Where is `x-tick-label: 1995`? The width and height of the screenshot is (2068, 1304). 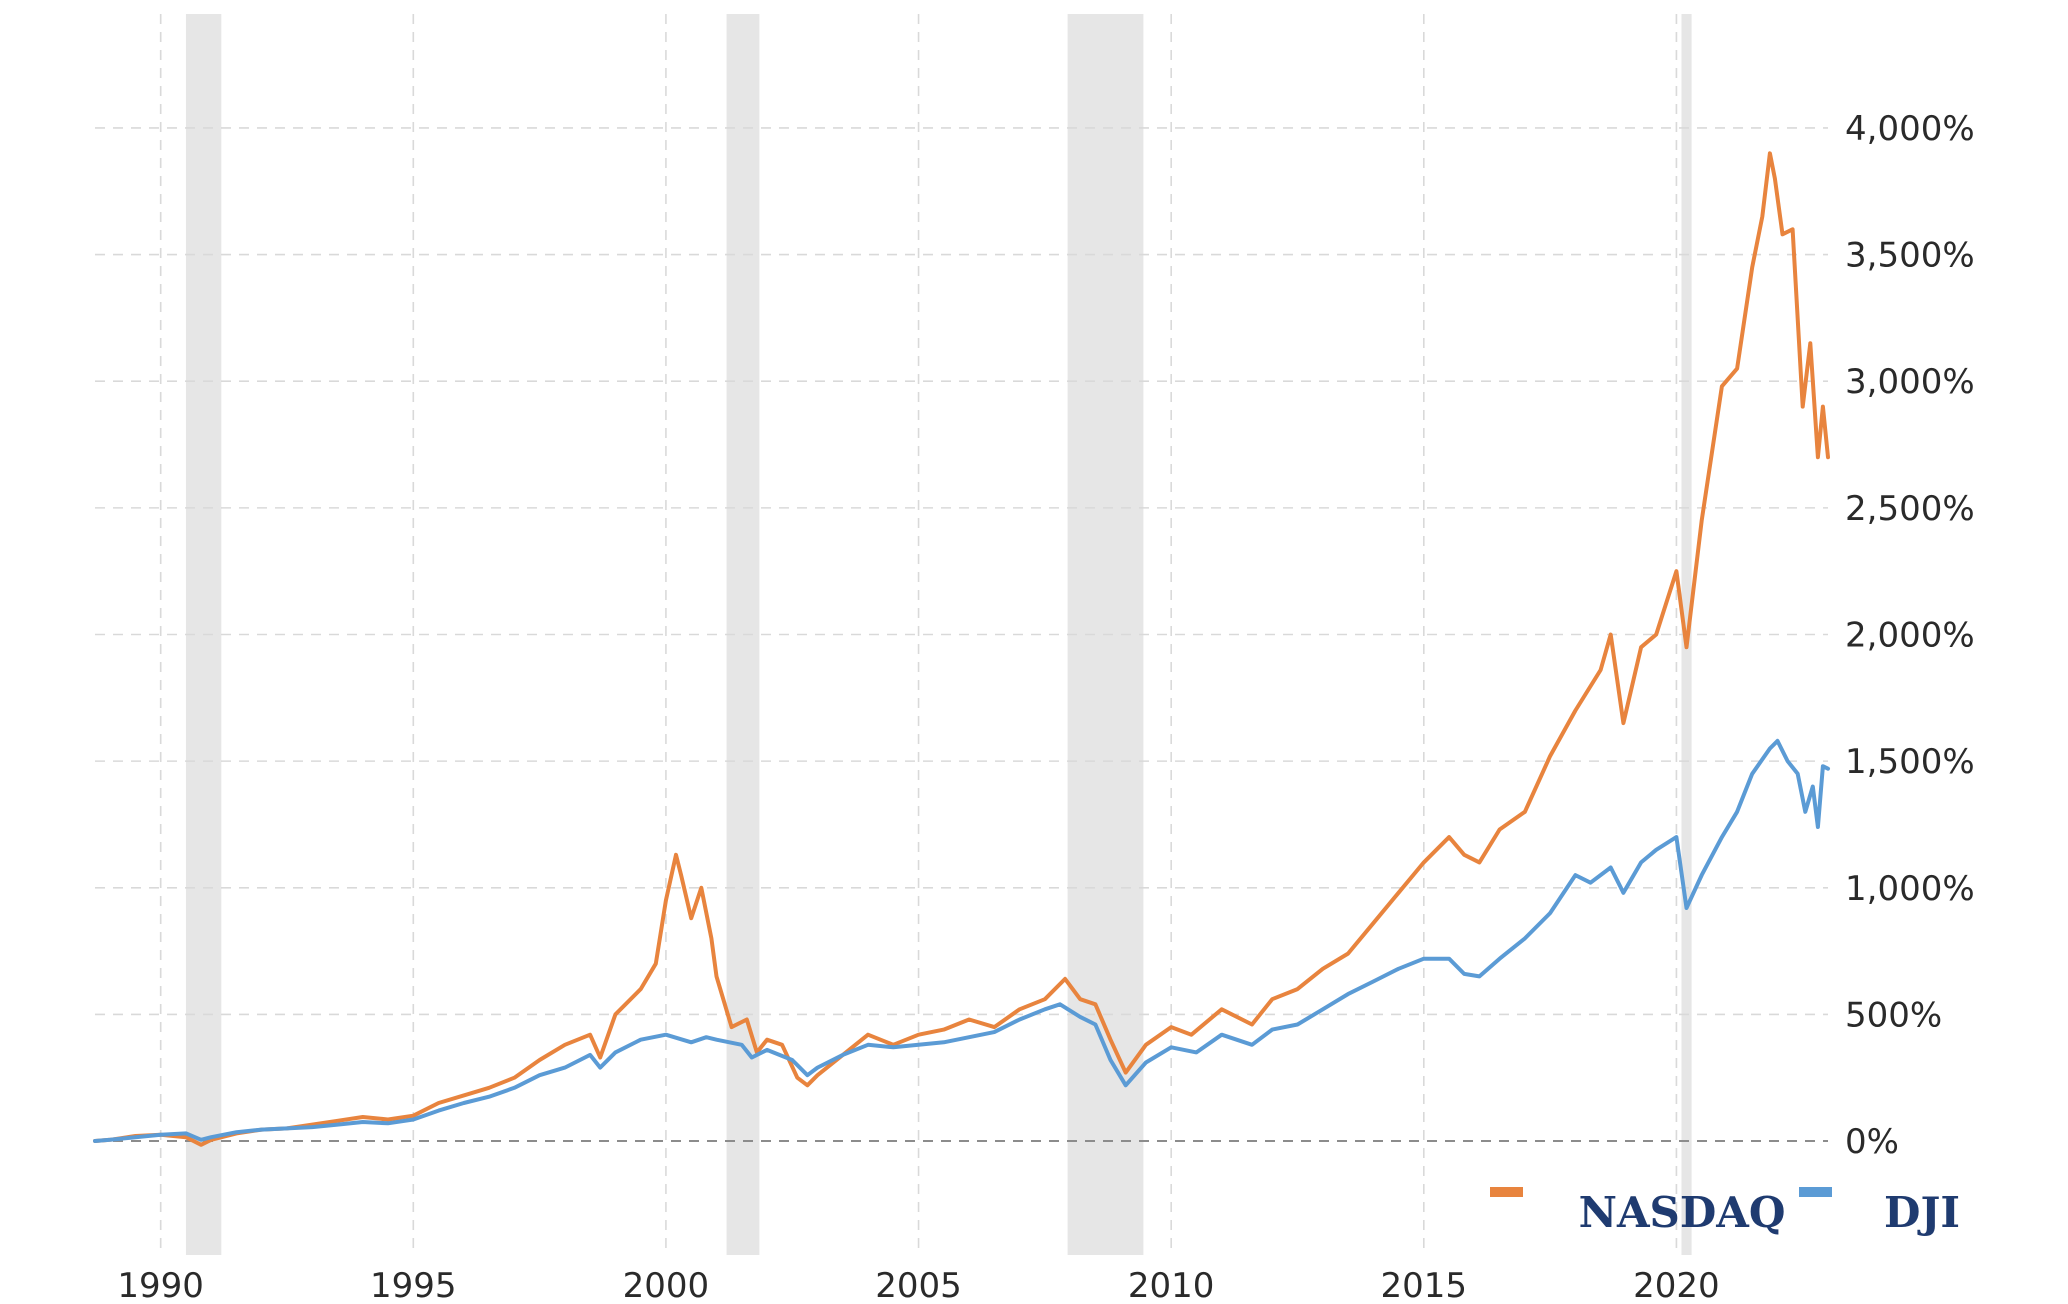
x-tick-label: 1995 is located at coordinates (413, 1285).